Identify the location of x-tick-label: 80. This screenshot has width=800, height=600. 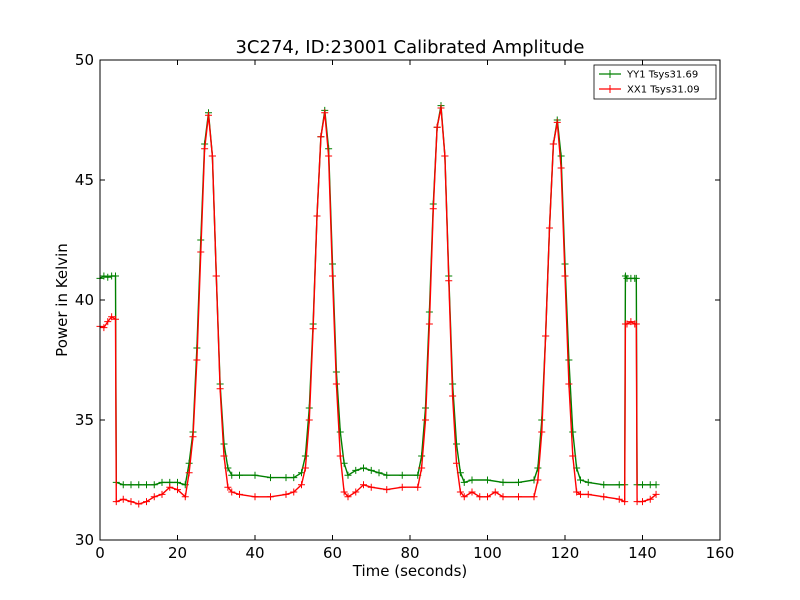
(409, 553).